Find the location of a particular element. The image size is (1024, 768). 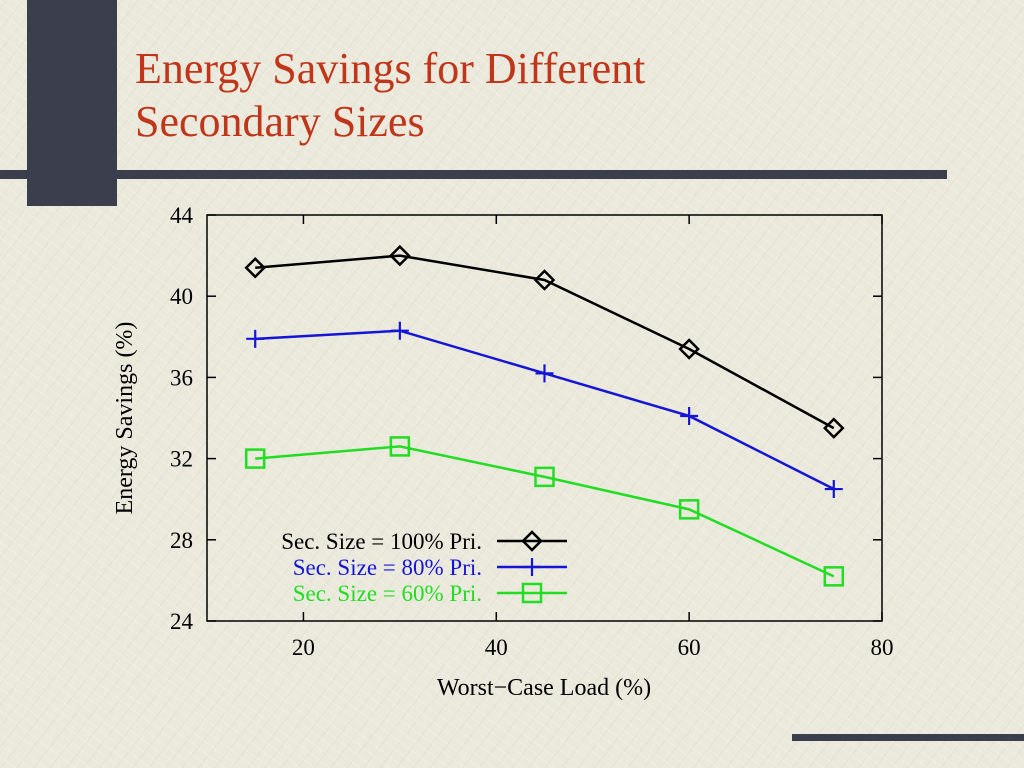

y-tick-label: 28 is located at coordinates (181, 540).